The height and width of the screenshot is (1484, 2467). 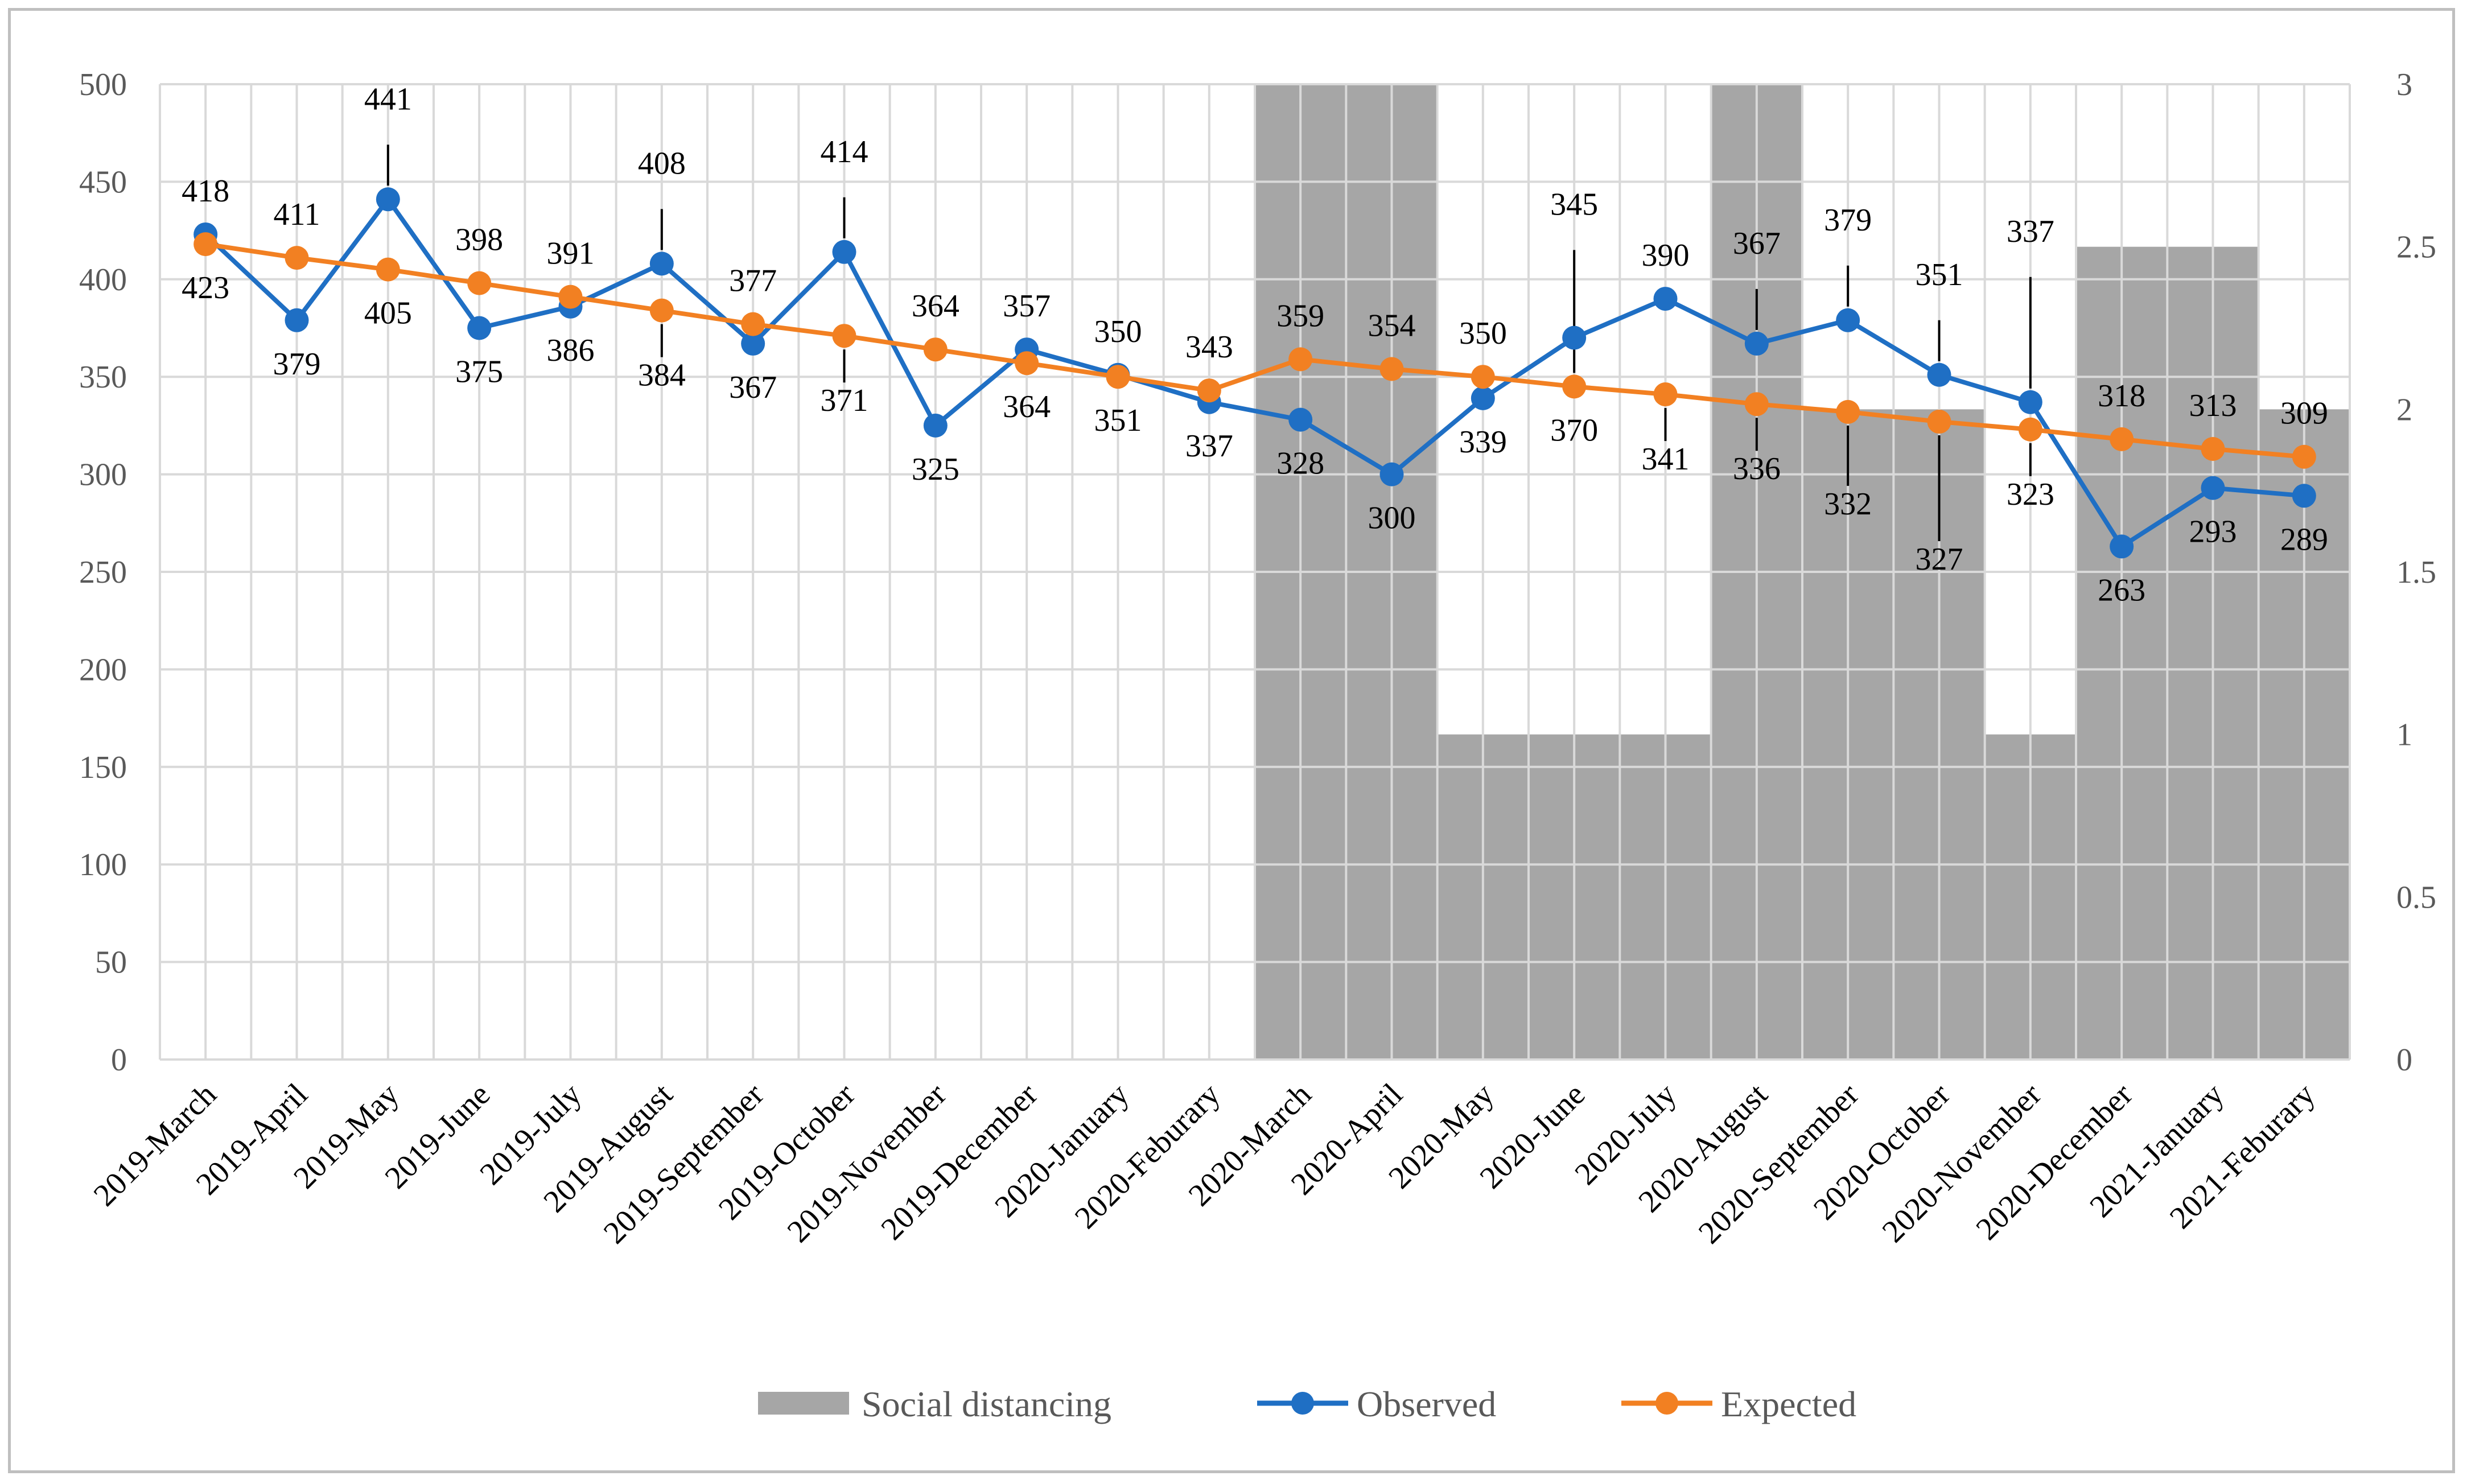 I want to click on x-tick-label-2020-December: 2020-December, so click(x=2054, y=1162).